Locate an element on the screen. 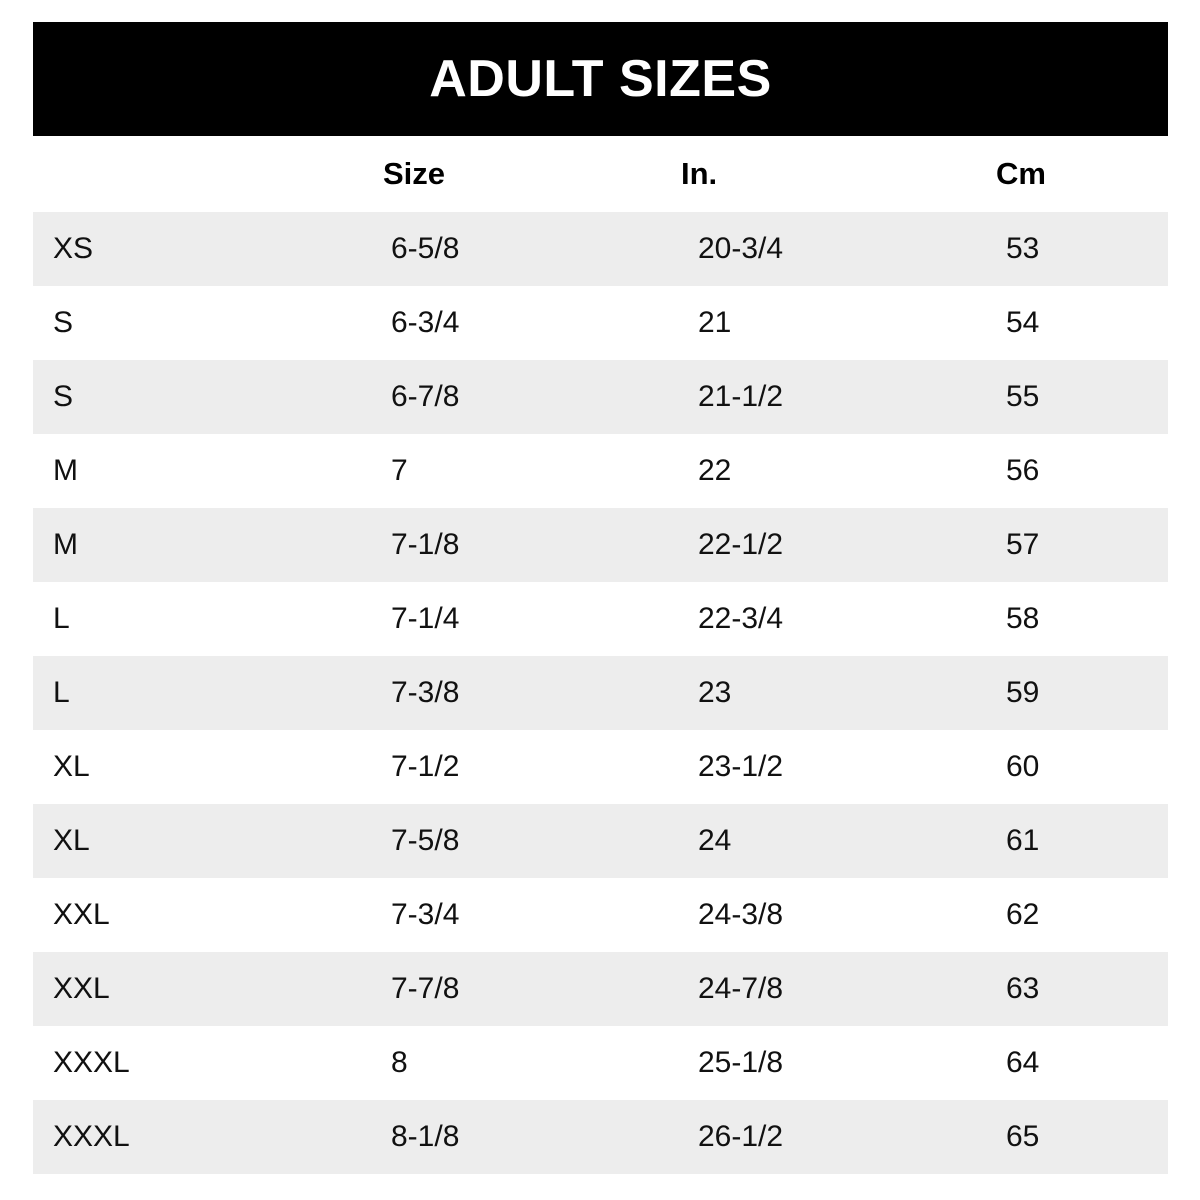 The height and width of the screenshot is (1200, 1200). cell-size-value: 7 is located at coordinates (509, 471).